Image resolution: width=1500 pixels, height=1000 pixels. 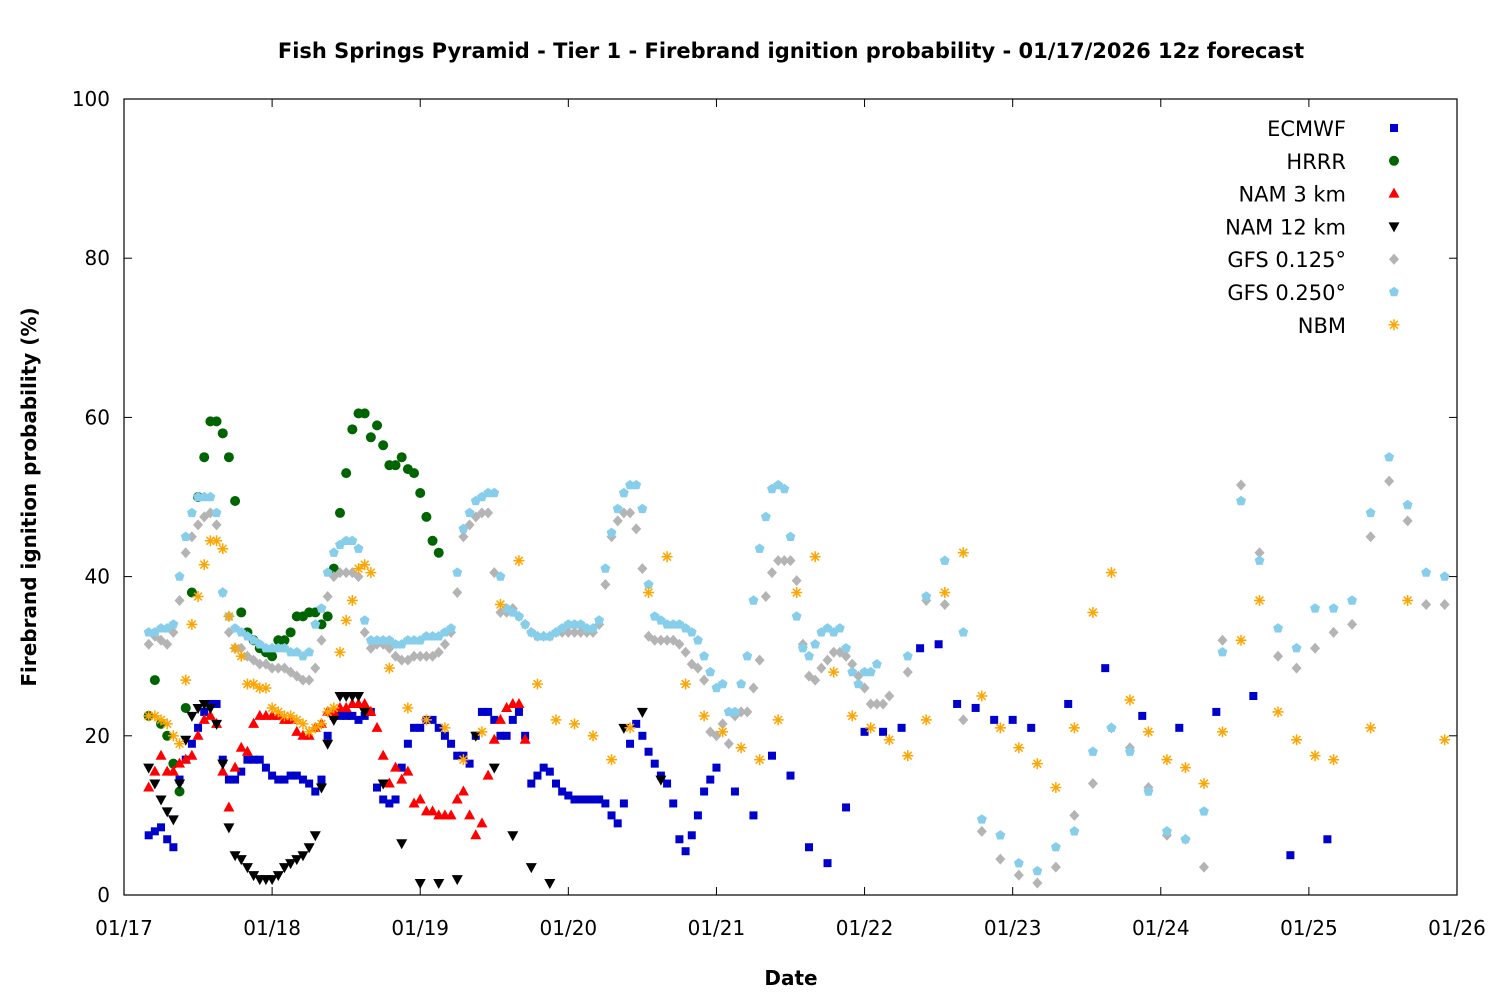 I want to click on legend-label: HRRR, so click(x=1316, y=162).